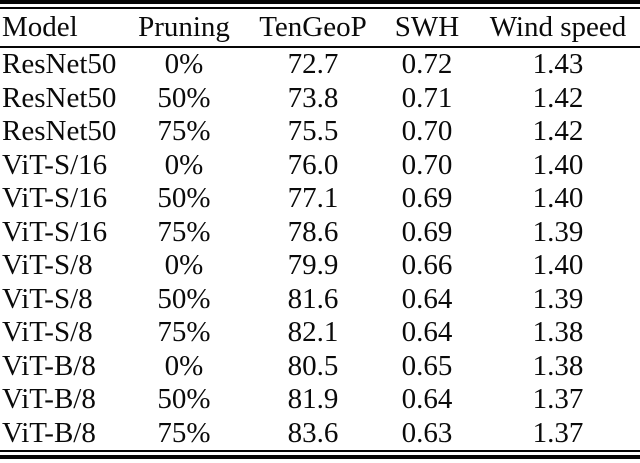  I want to click on cell-tengeop: 83.6, so click(313, 432).